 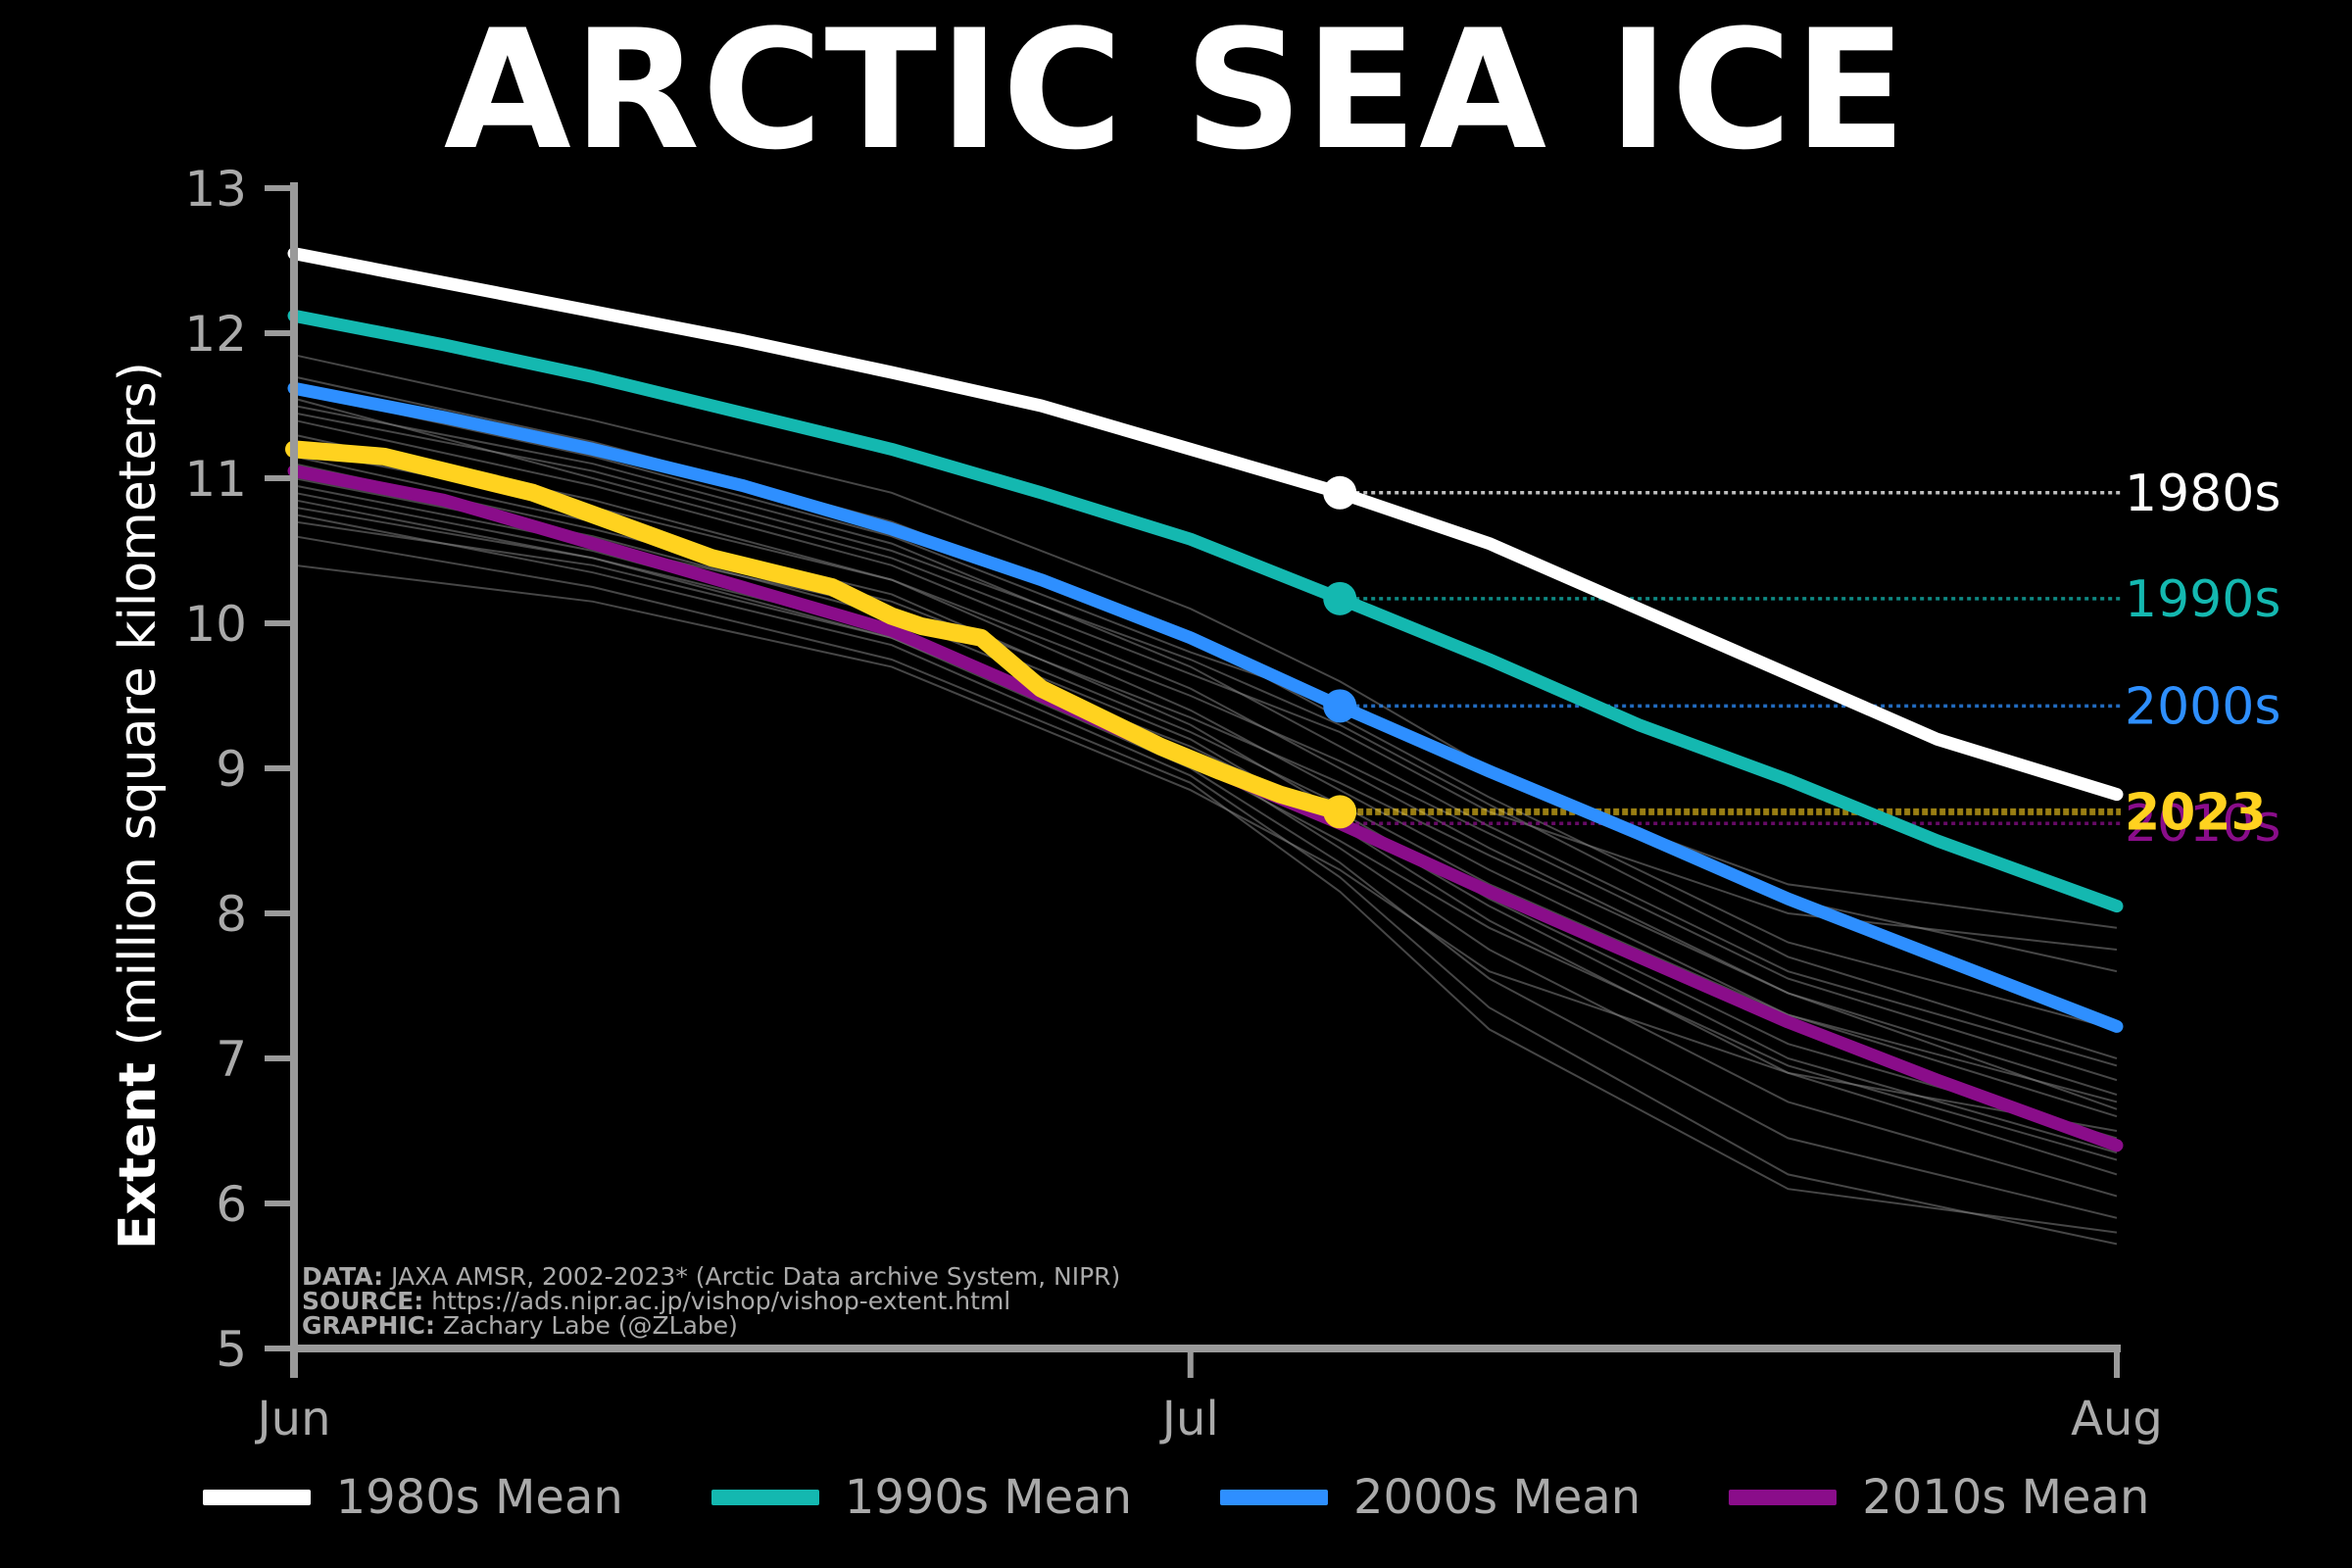 I want to click on y-axis-label: Extent (million square kilometers), so click(x=138, y=806).